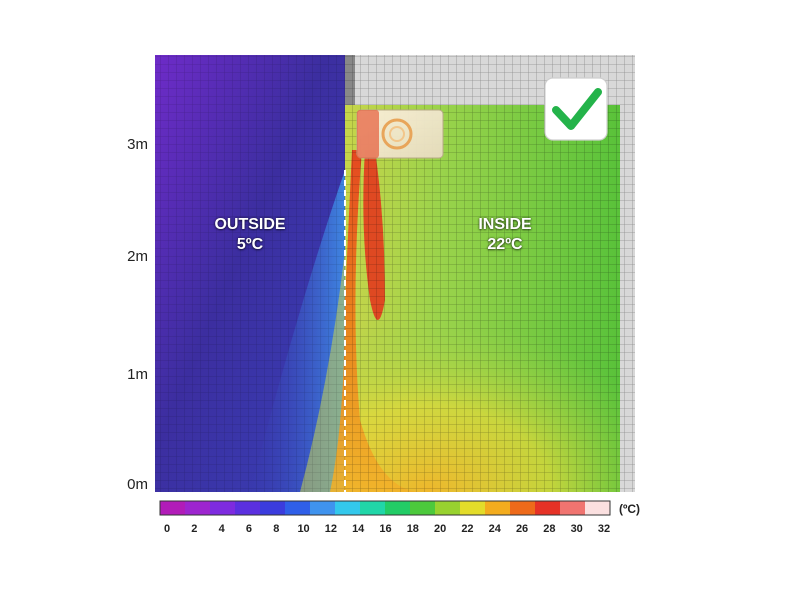  I want to click on inside-label: INSIDE 22ºC, so click(505, 235).